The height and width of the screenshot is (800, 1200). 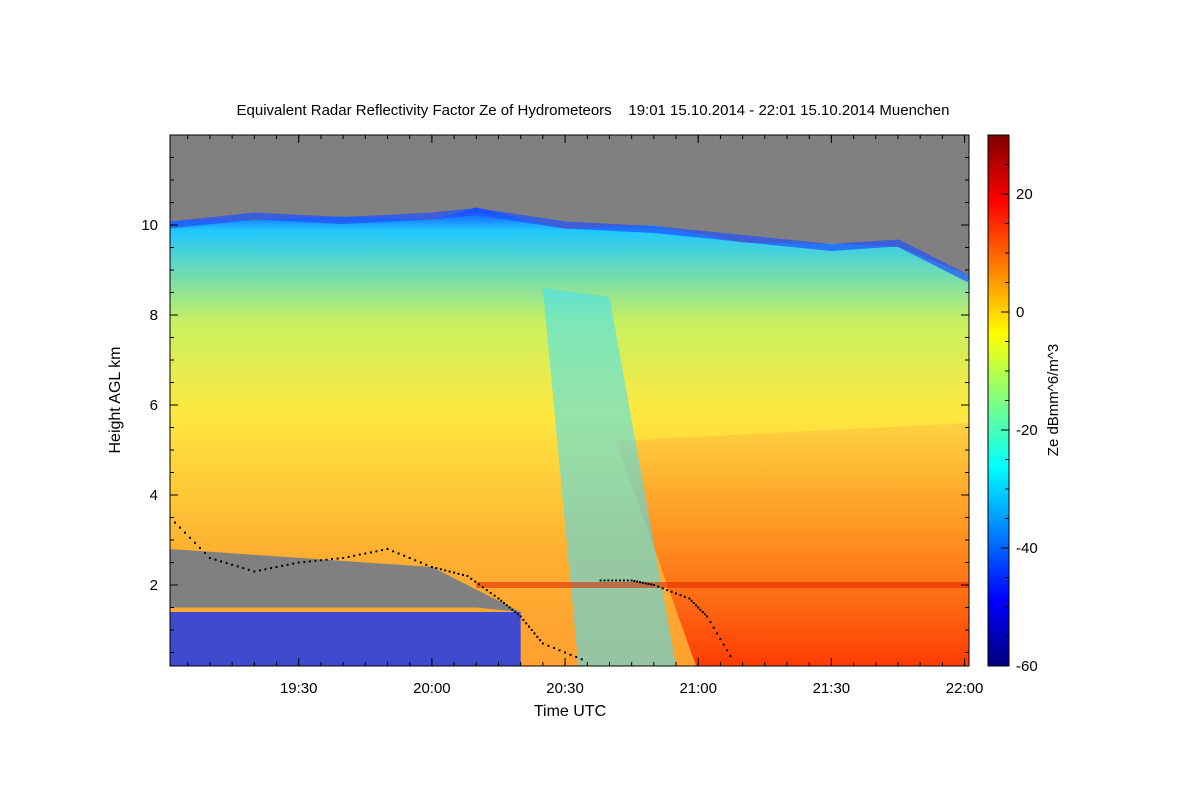 What do you see at coordinates (345, 639) in the screenshot?
I see `ground-clutter` at bounding box center [345, 639].